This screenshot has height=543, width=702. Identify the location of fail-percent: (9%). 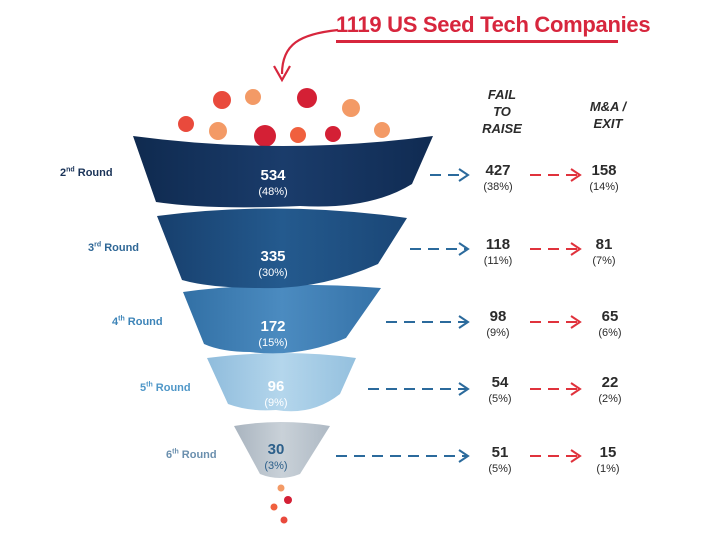
(498, 333).